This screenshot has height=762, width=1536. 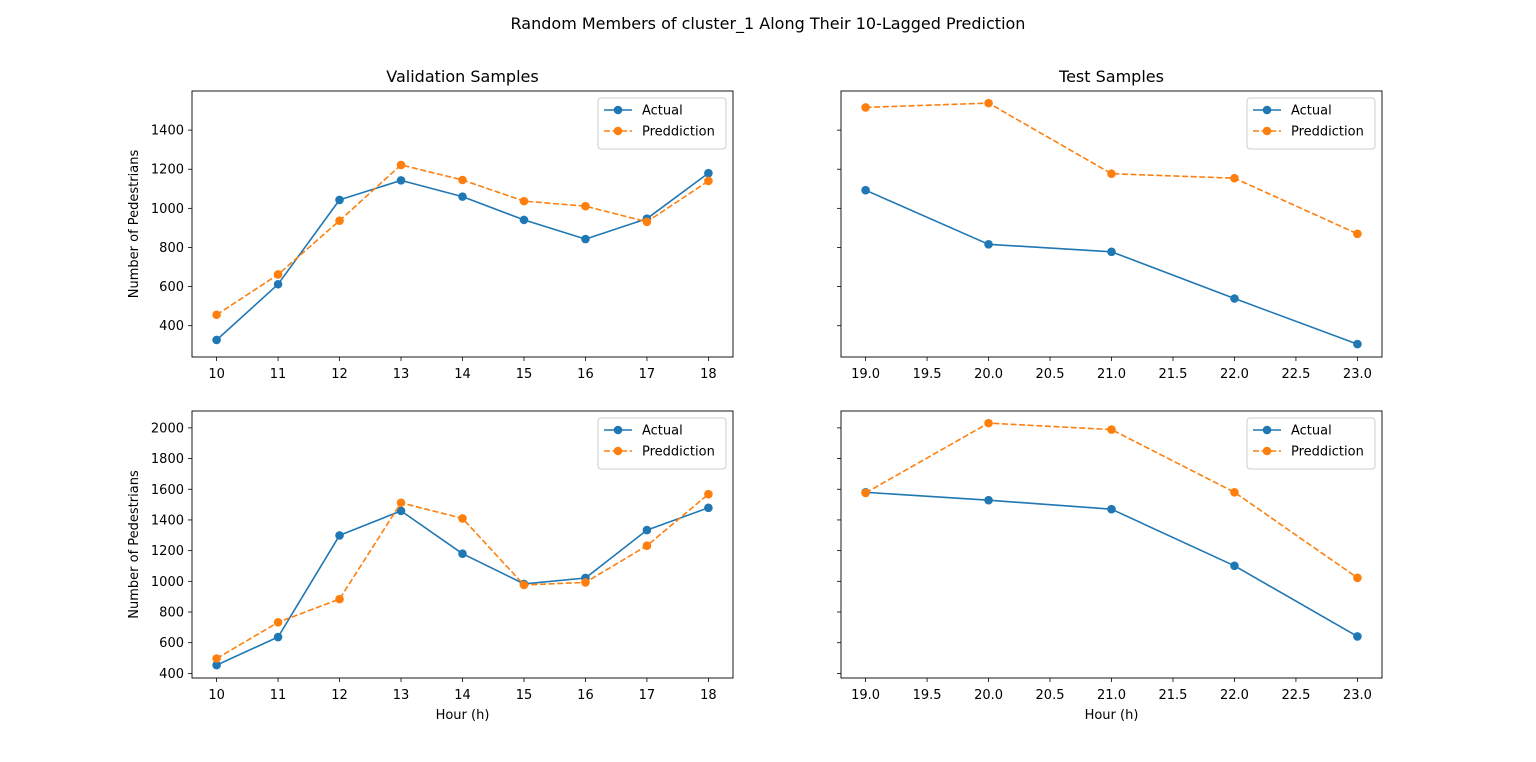 What do you see at coordinates (988, 695) in the screenshot?
I see `x-tick-label: 20.0` at bounding box center [988, 695].